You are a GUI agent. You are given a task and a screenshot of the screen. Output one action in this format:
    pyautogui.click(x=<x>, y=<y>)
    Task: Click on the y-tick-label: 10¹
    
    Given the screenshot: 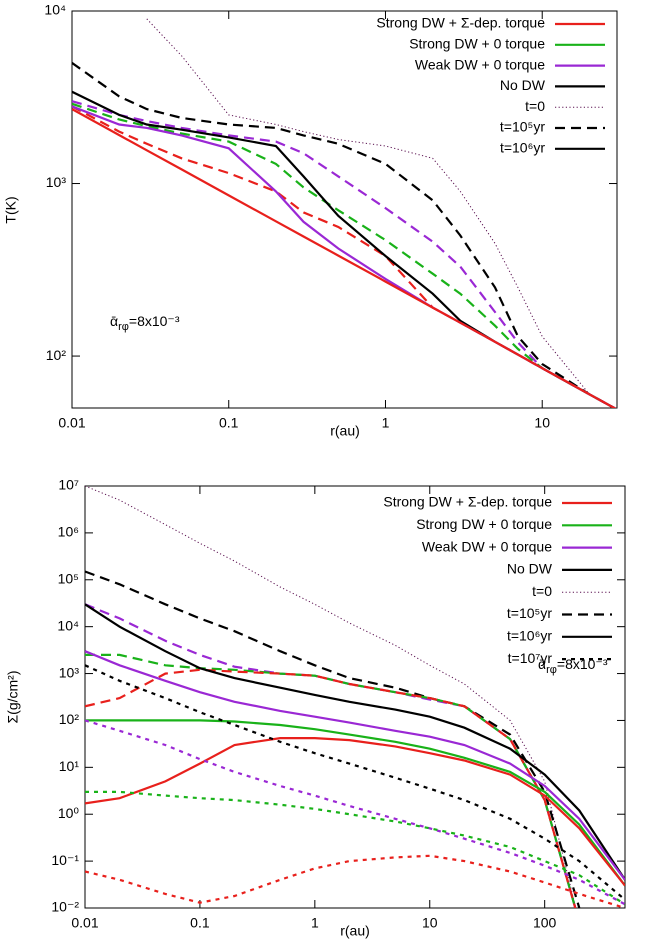 What is the action you would take?
    pyautogui.click(x=69, y=766)
    